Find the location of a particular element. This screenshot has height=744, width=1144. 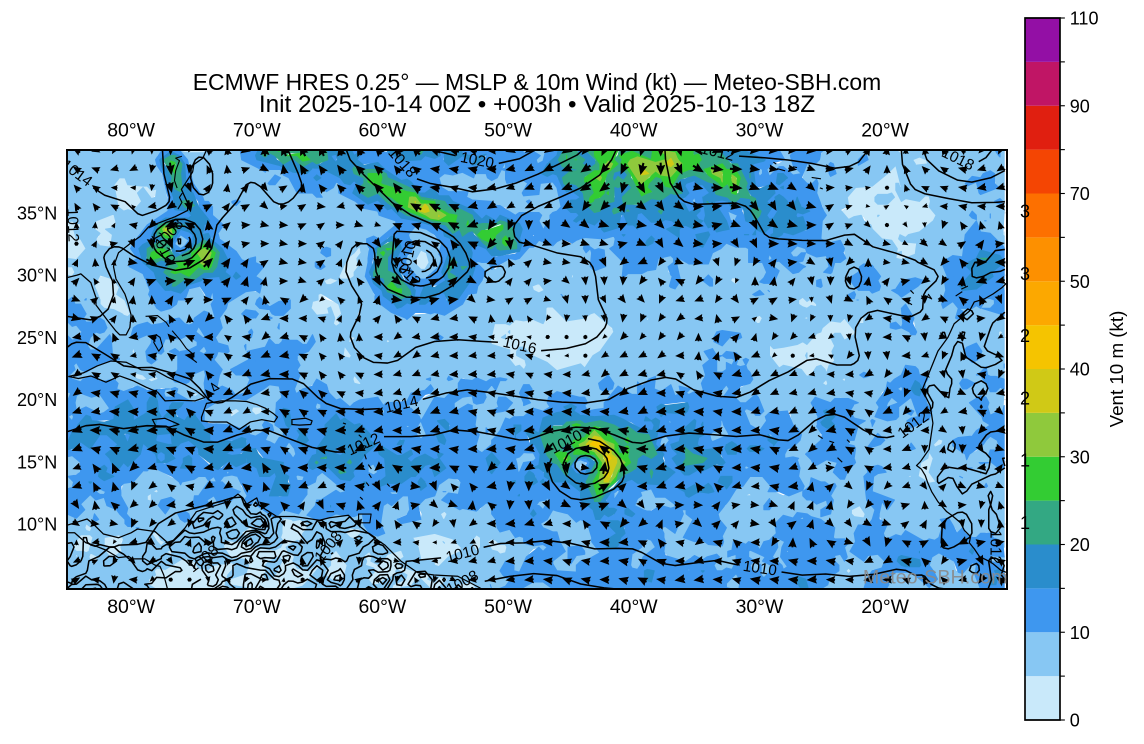

svg-text: 30°N is located at coordinates (37, 276).